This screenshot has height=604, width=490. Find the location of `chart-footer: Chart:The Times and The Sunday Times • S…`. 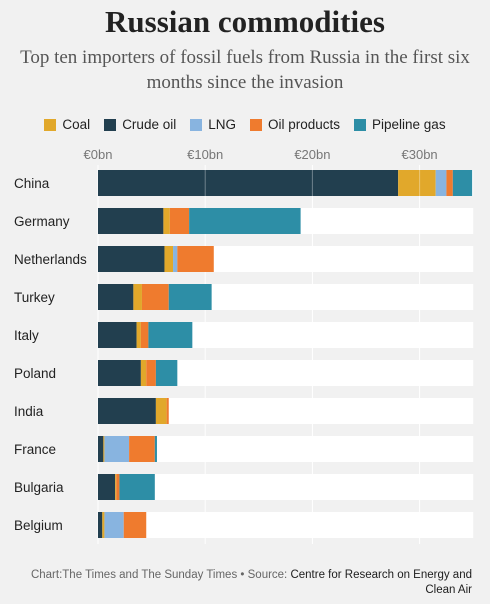

chart-footer: Chart:The Times and The Sunday Times • S… is located at coordinates (237, 583).